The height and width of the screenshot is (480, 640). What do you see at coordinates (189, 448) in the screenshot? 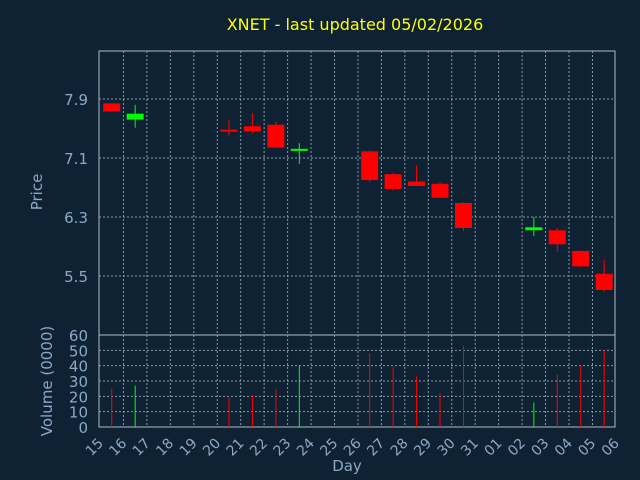
I see `x-tick-label: 19` at bounding box center [189, 448].